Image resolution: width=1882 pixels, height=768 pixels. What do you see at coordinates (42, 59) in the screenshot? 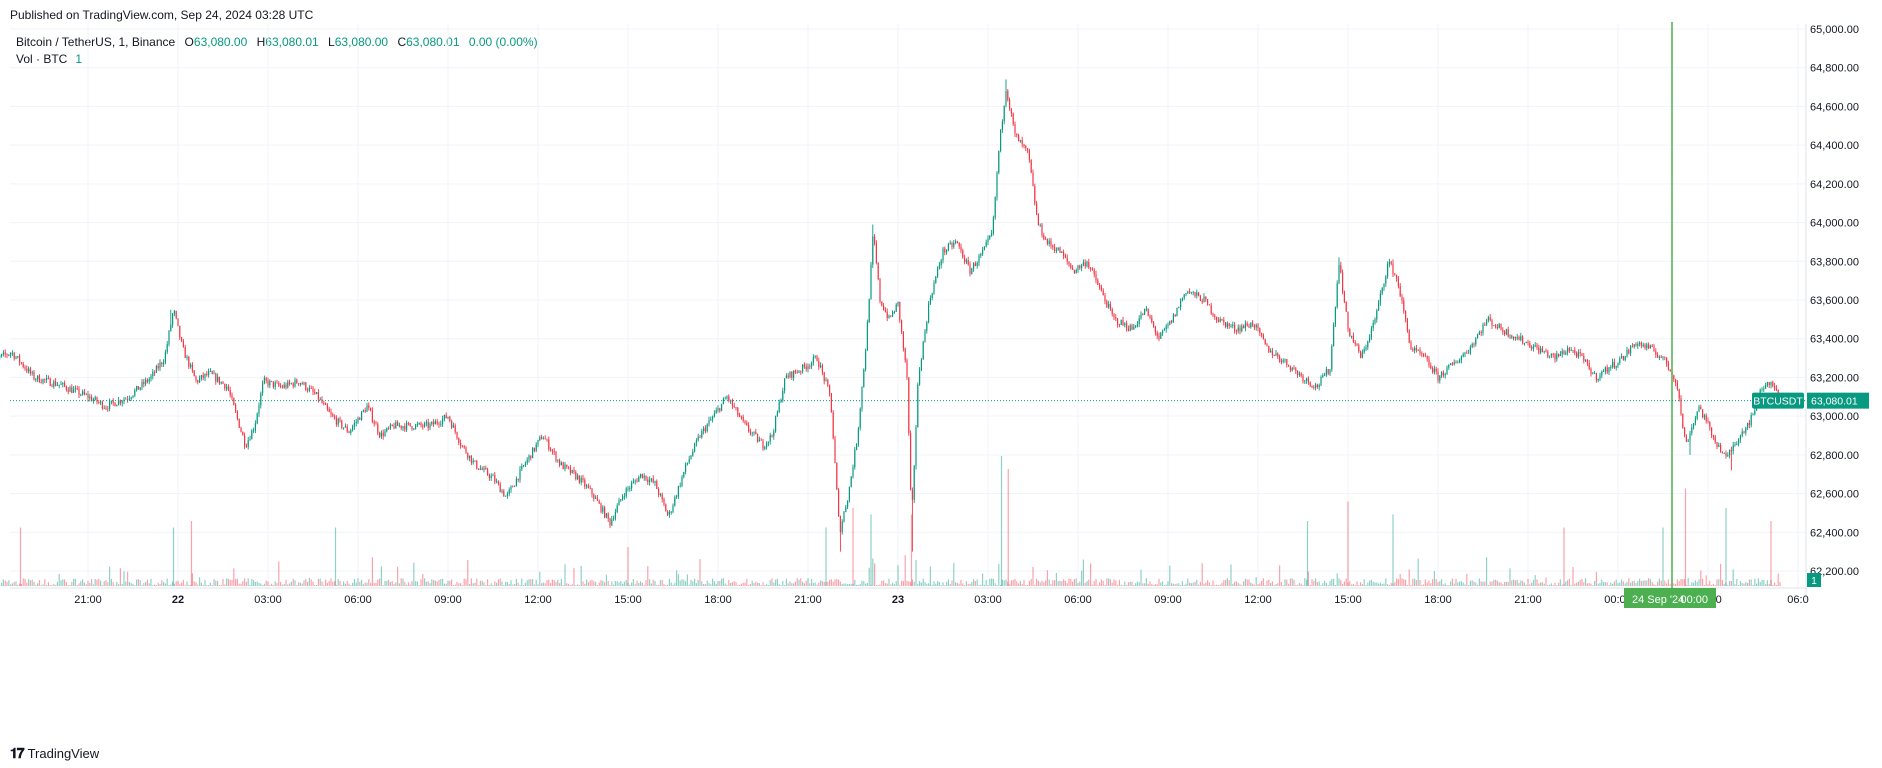
I see `volume-label: Vol · BTC` at bounding box center [42, 59].